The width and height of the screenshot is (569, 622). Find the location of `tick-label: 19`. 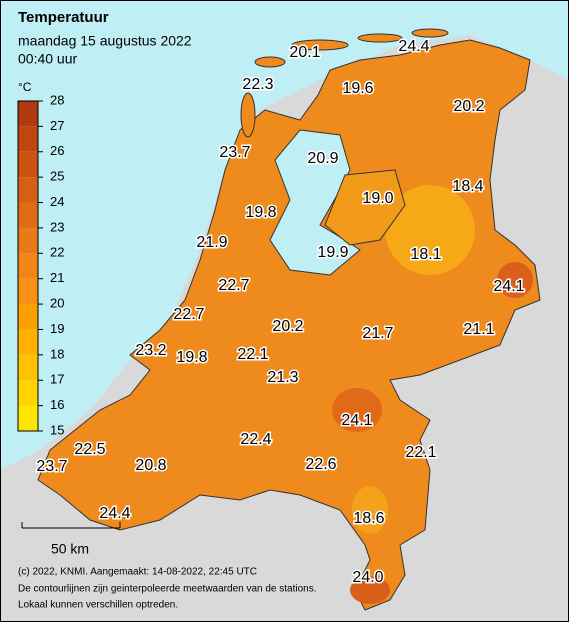

tick-label: 19 is located at coordinates (57, 328).